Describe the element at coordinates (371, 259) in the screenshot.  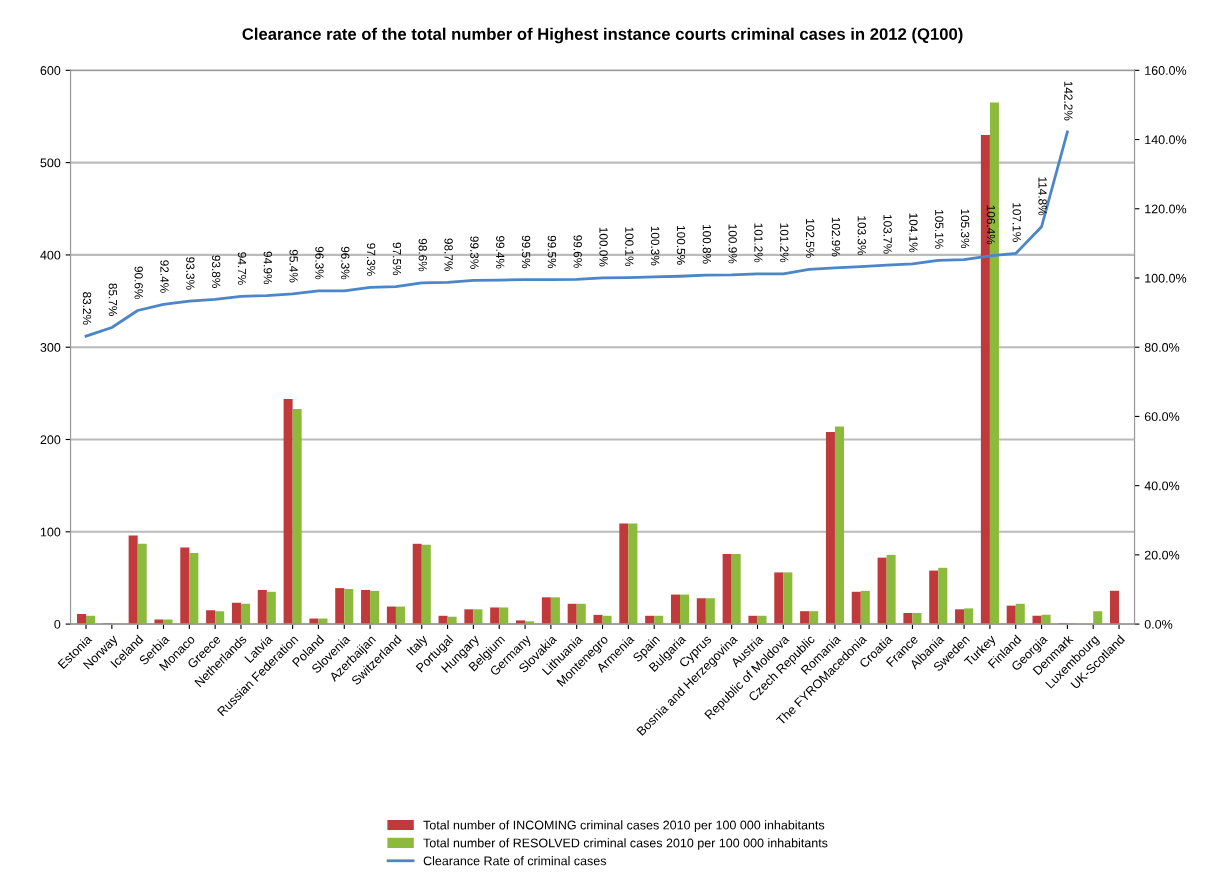
I see `data-label: 97.3%` at that location.